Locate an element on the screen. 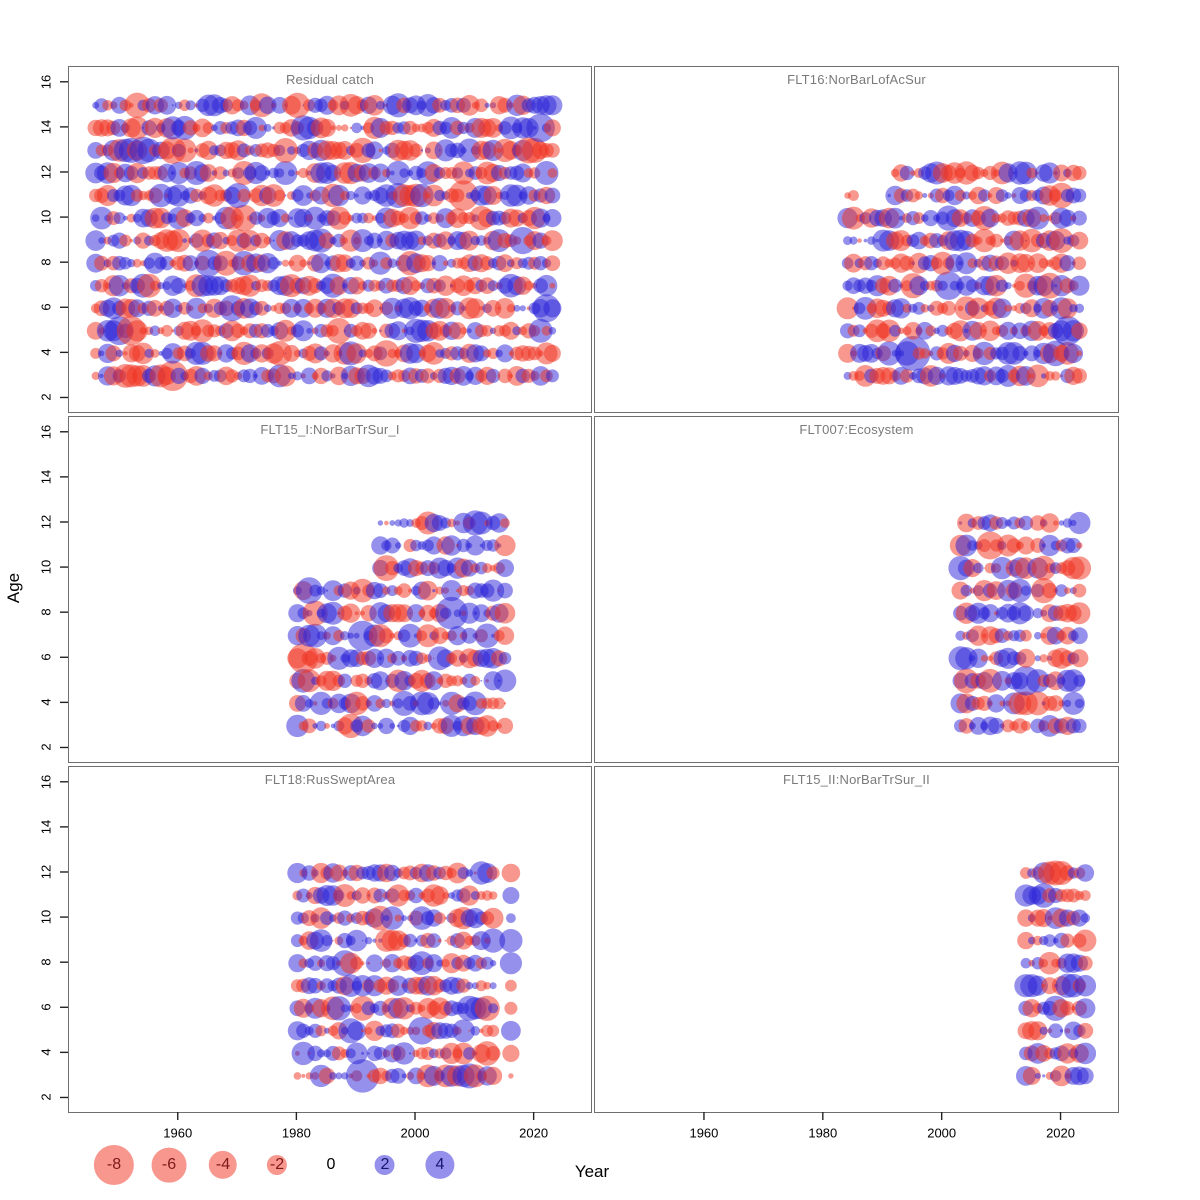 This screenshot has height=1200, width=1200. legend-value-label: 0 is located at coordinates (331, 1164).